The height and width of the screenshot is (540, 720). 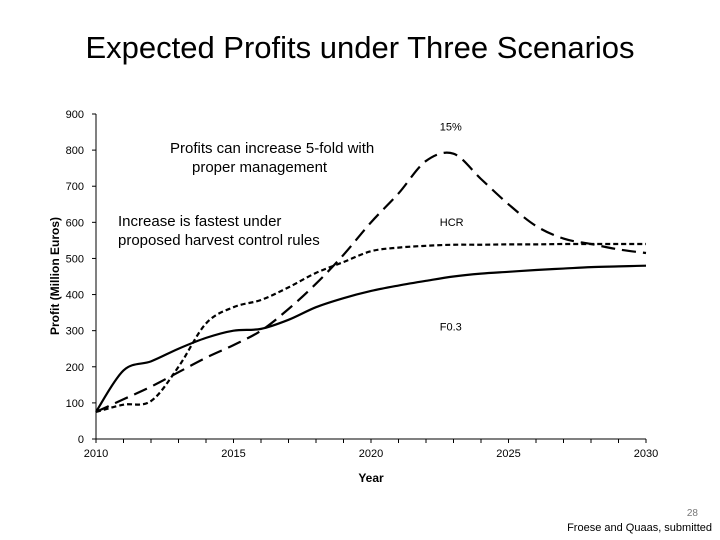 I want to click on y-tick-label: 600, so click(x=75, y=223).